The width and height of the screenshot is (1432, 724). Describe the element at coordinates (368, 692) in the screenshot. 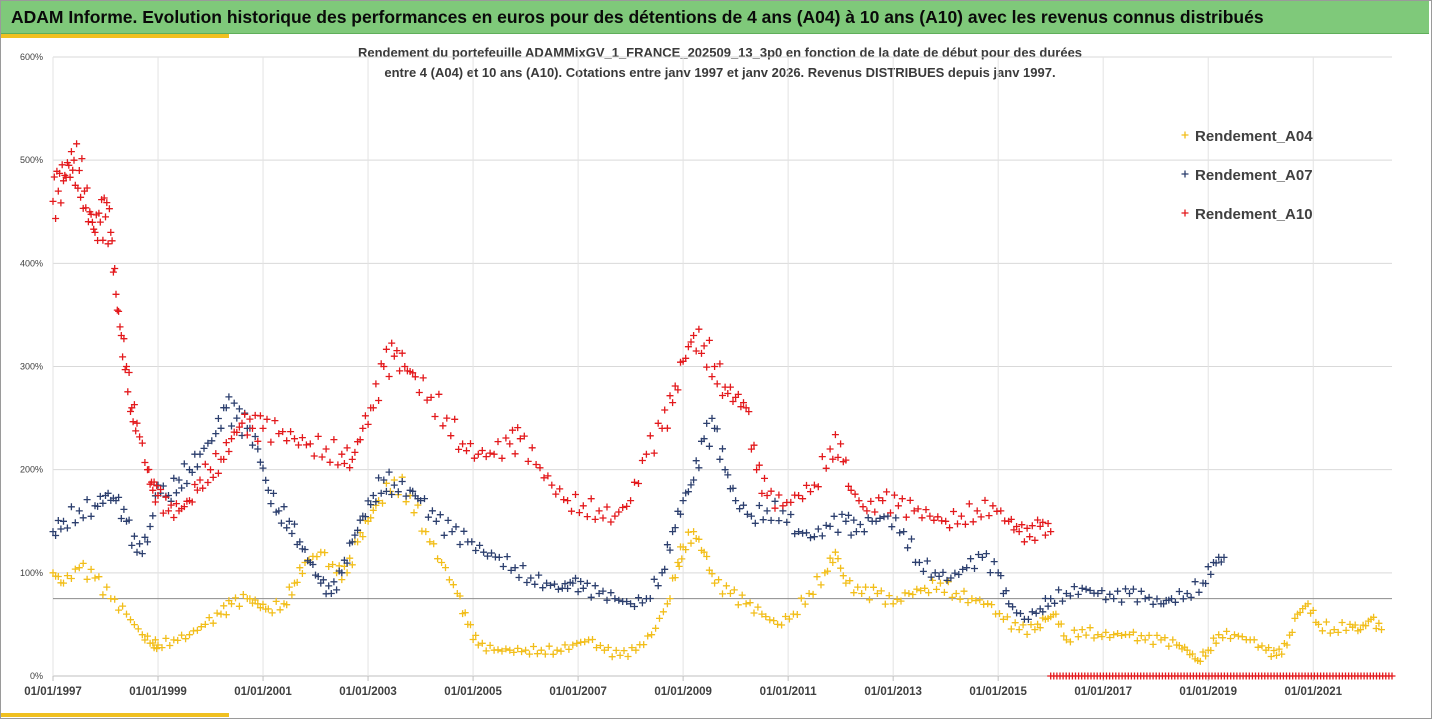

I see `x-tick-label: 01/01/2003` at that location.